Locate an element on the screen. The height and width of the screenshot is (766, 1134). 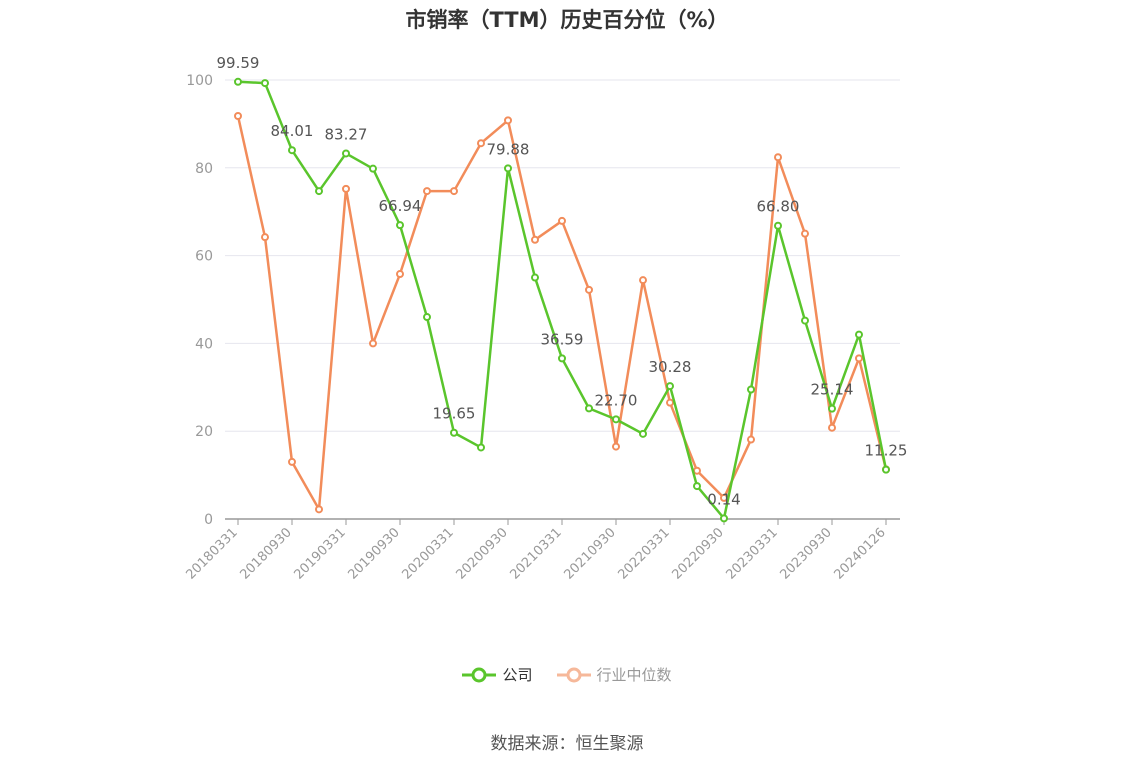
data-label: 36.59 is located at coordinates (562, 339).